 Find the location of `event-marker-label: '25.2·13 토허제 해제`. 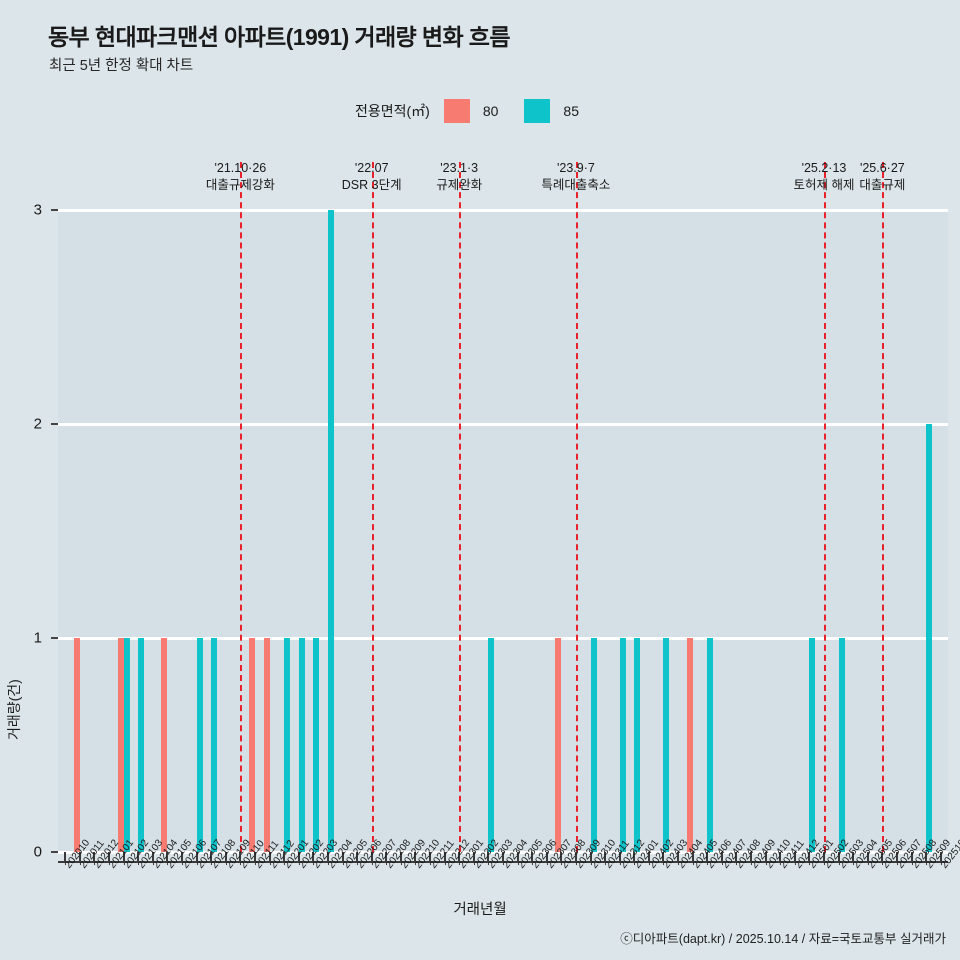

event-marker-label: '25.2·13 토허제 해제 is located at coordinates (823, 177).